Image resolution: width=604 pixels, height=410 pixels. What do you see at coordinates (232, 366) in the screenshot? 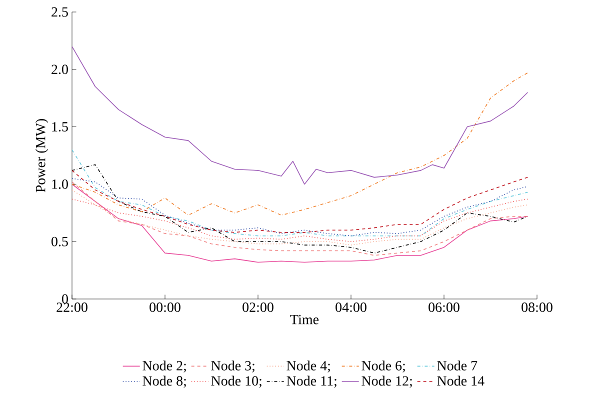
I see `legend-label: Node 3;` at bounding box center [232, 366].